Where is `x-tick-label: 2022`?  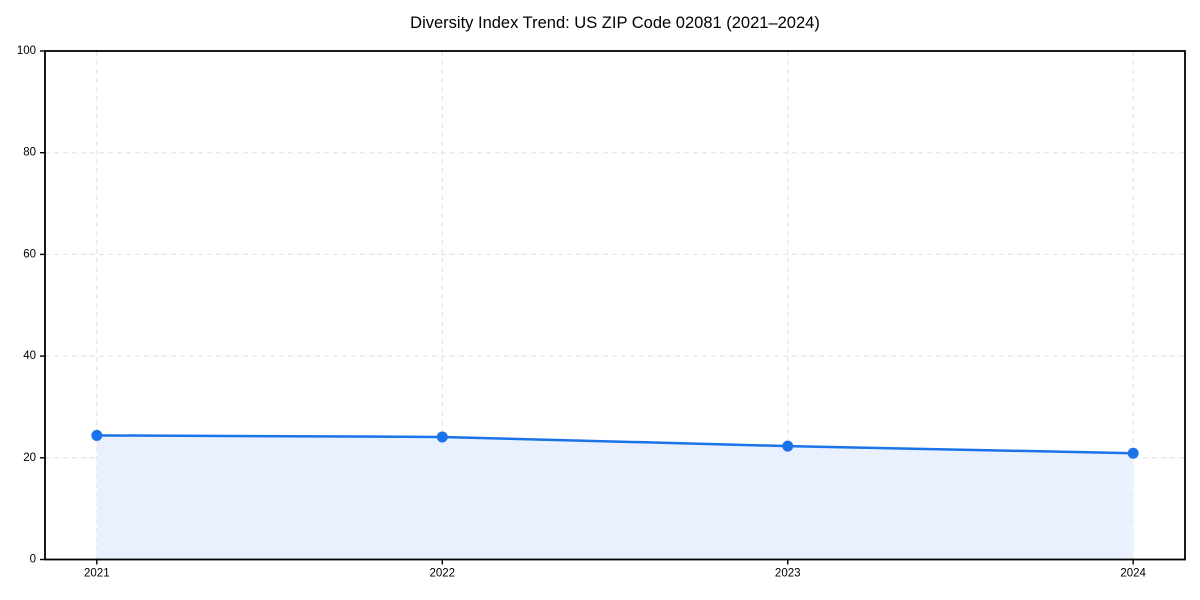 x-tick-label: 2022 is located at coordinates (442, 574).